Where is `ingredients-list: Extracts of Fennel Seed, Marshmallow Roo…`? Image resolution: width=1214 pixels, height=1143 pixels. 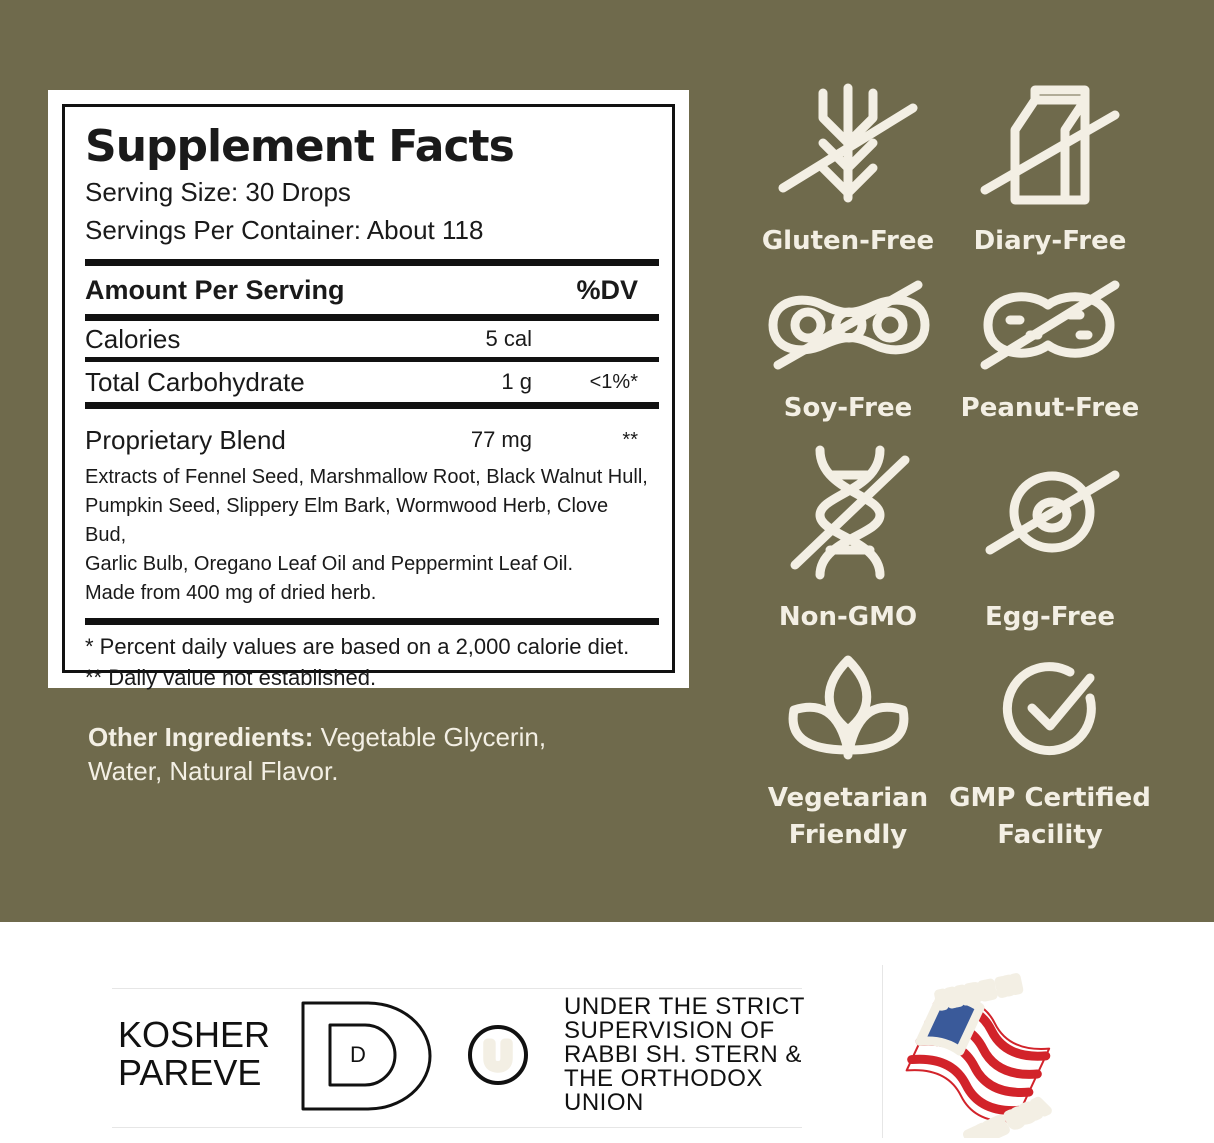 ingredients-list: Extracts of Fennel Seed, Marshmallow Roo… is located at coordinates (368, 535).